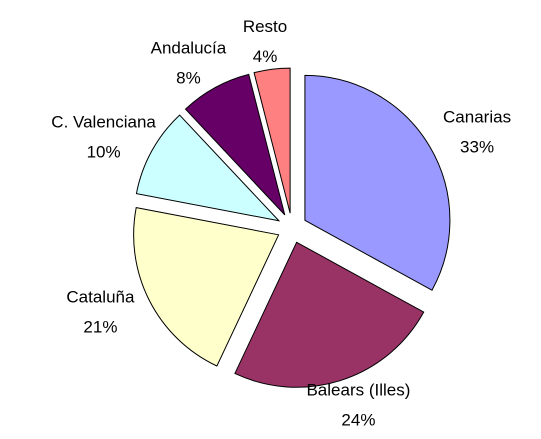 This screenshot has height=439, width=541. What do you see at coordinates (104, 151) in the screenshot?
I see `slice-value-label: 10%` at bounding box center [104, 151].